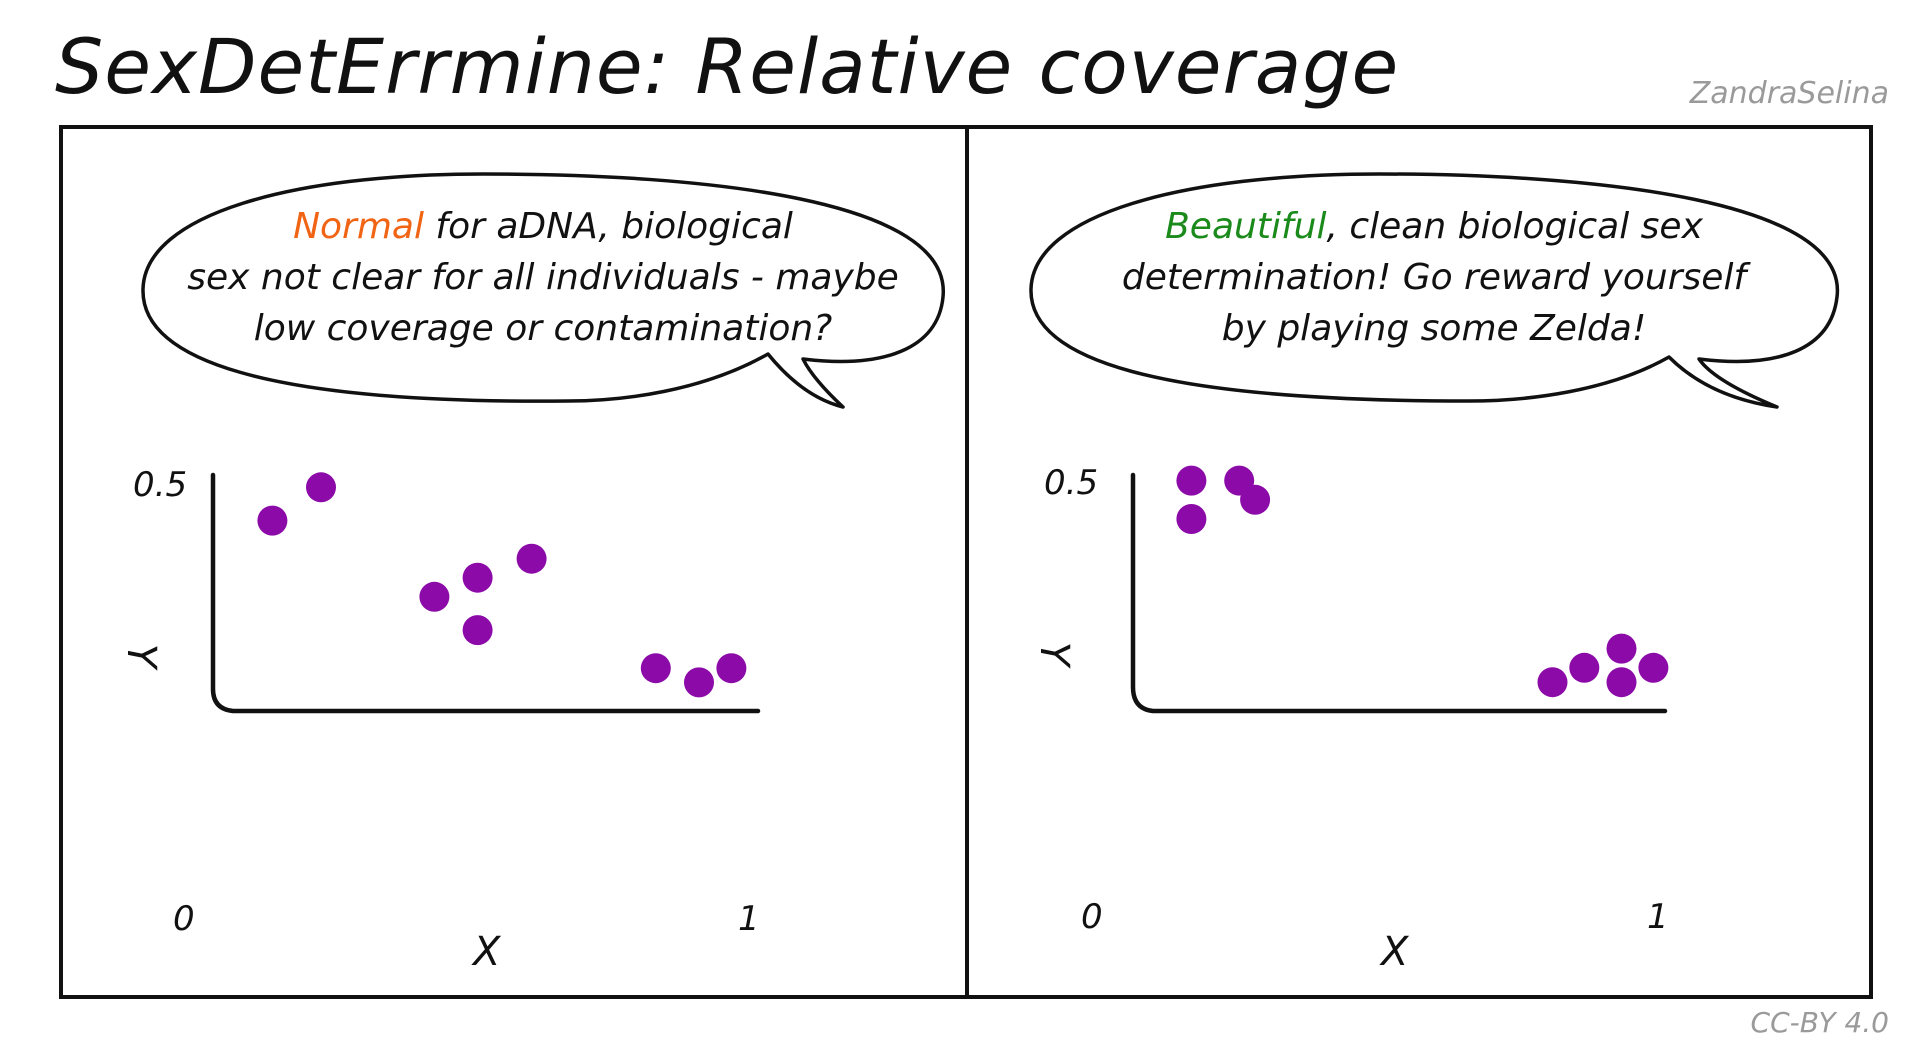 This screenshot has height=1055, width=1929. Describe the element at coordinates (608, 226) in the screenshot. I see `bubble-line-1: for aDNA, biological` at that location.